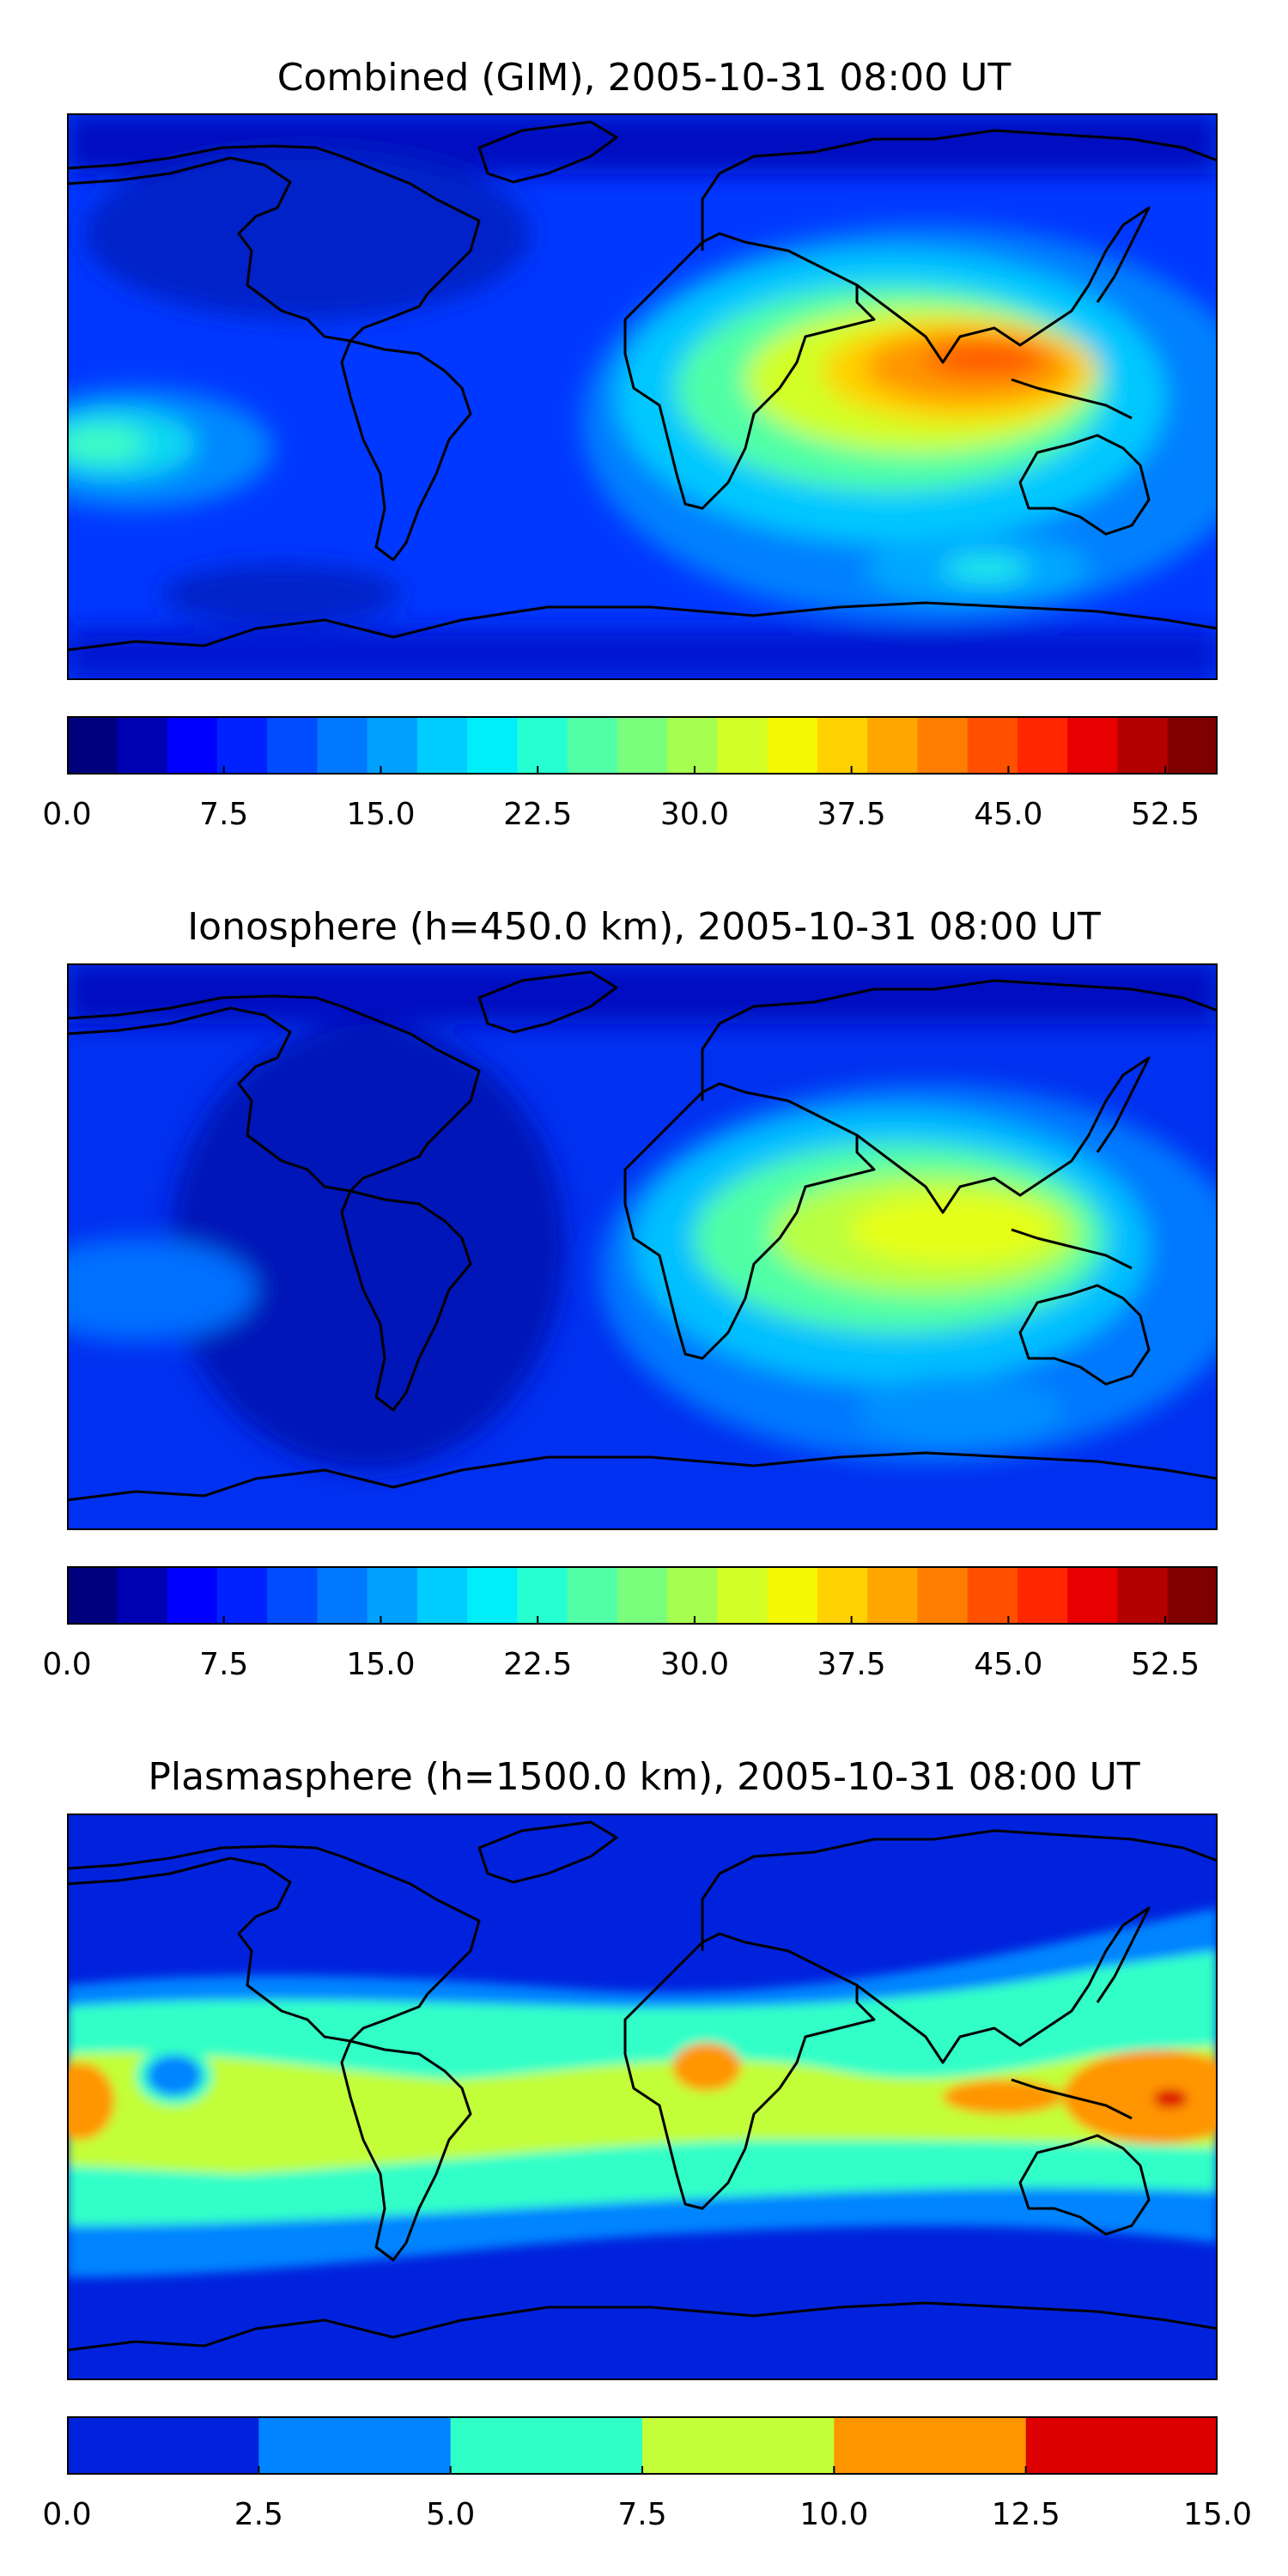 The image size is (1288, 2576). I want to click on colorbar-ticks: 0.0 2.5 5.0 7.5 10.0 12.5 15.0, so click(647, 2523).